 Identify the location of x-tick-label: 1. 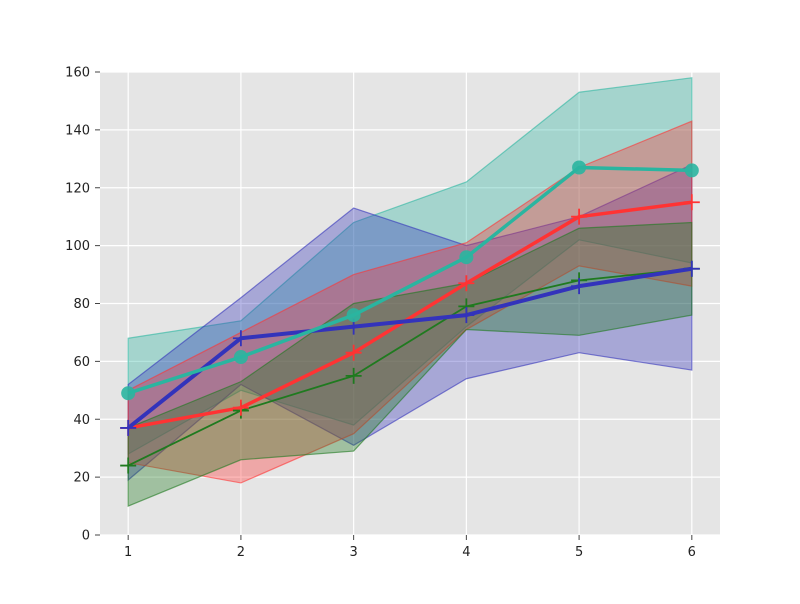
(128, 552).